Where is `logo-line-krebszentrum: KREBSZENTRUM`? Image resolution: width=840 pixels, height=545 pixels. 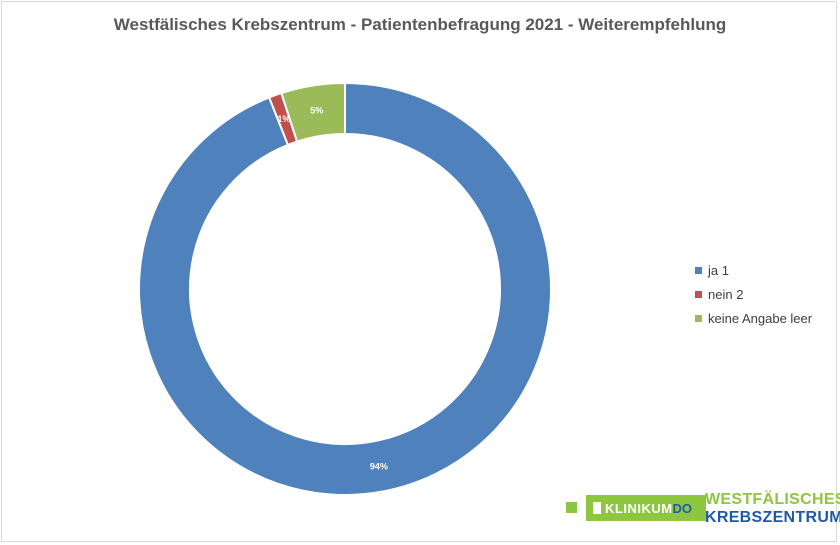
logo-line-krebszentrum: KREBSZENTRUM is located at coordinates (772, 517).